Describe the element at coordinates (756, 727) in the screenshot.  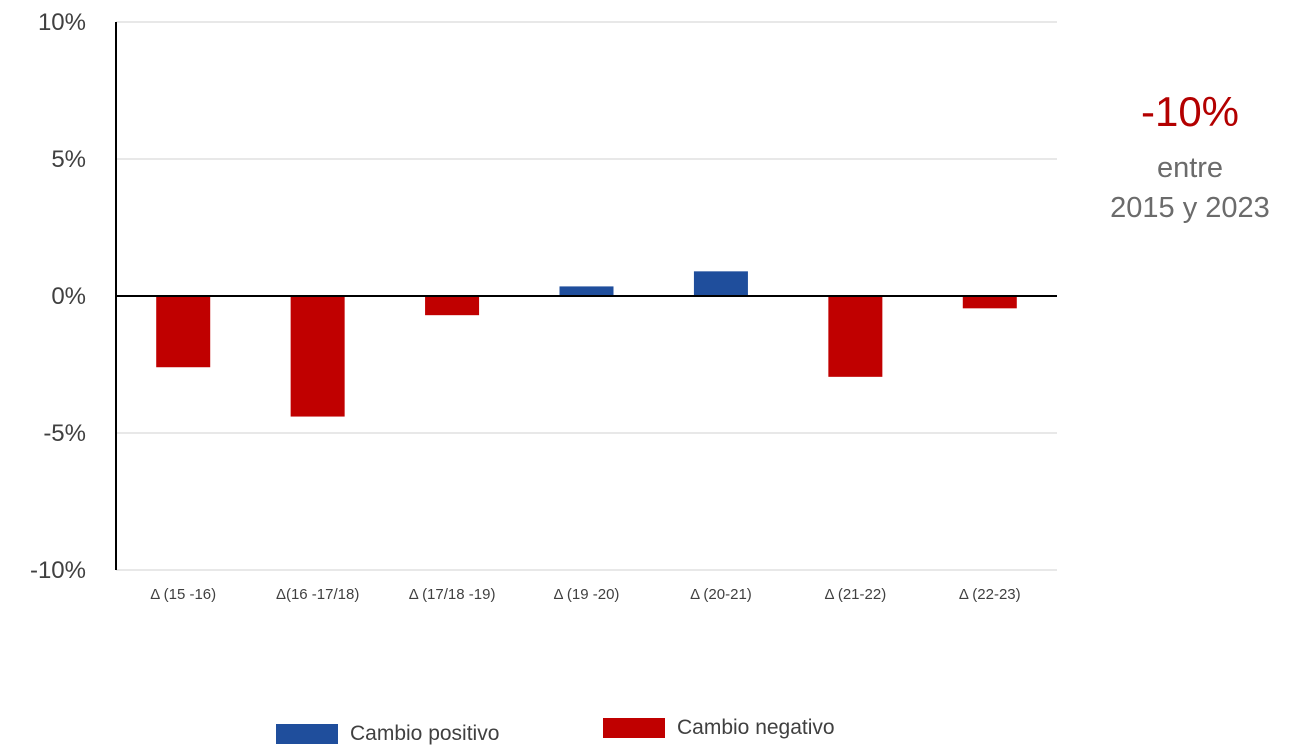
I see `legend-label-negative: Cambio negativo` at that location.